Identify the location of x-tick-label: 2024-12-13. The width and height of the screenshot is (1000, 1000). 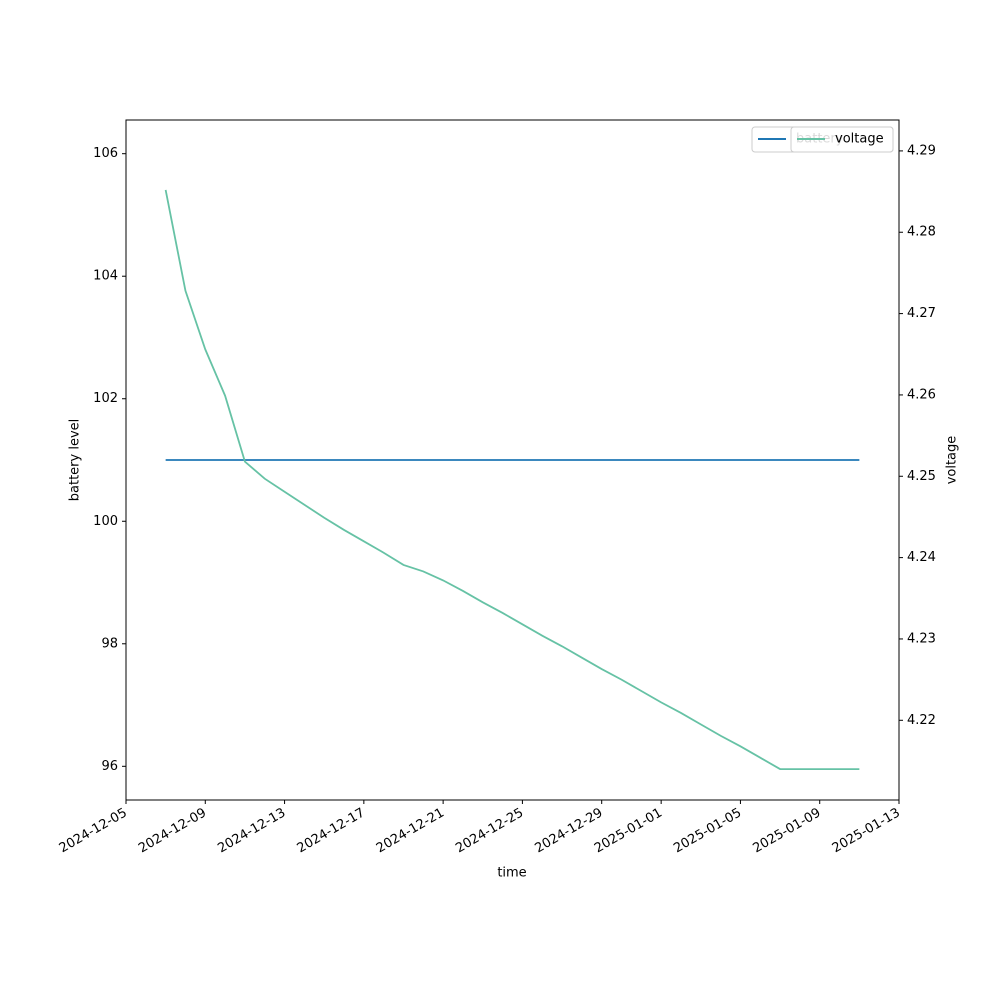
(251, 831).